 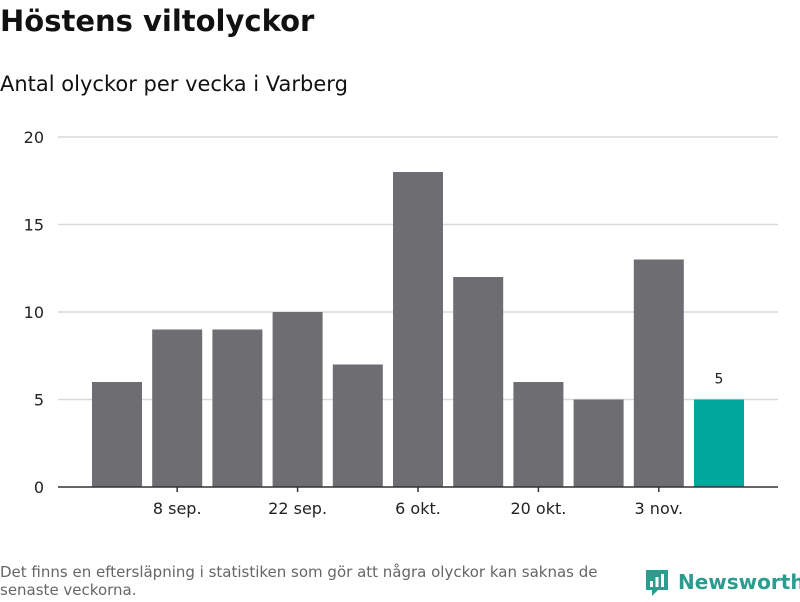 What do you see at coordinates (34, 137) in the screenshot?
I see `y-tick-label: 20` at bounding box center [34, 137].